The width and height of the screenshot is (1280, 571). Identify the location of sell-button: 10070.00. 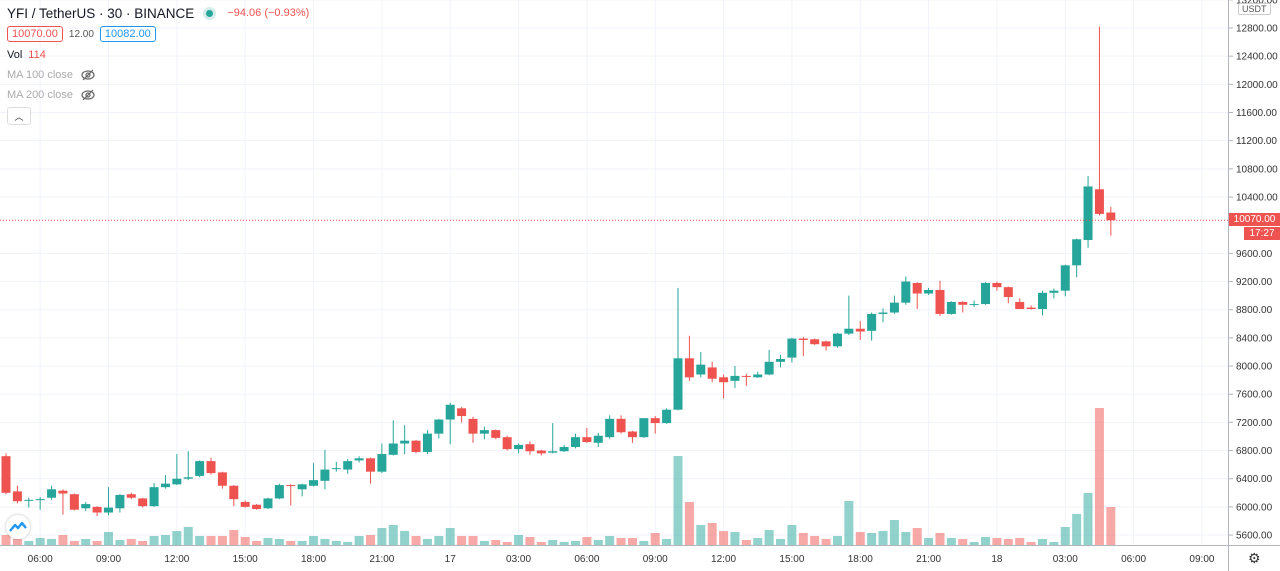
(35, 34).